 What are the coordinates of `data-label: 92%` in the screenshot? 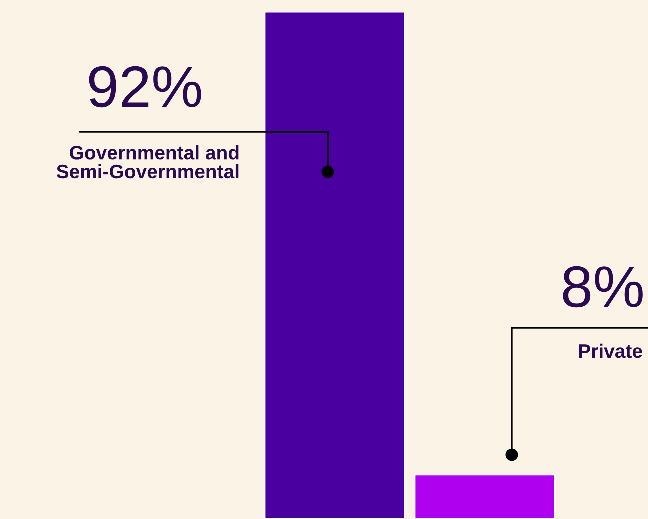 It's located at (145, 87).